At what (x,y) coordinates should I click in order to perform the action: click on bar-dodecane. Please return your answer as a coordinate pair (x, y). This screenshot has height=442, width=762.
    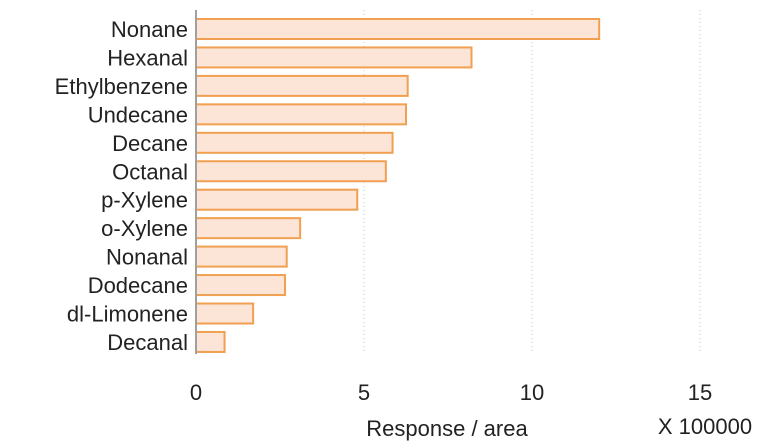
    Looking at the image, I should click on (241, 285).